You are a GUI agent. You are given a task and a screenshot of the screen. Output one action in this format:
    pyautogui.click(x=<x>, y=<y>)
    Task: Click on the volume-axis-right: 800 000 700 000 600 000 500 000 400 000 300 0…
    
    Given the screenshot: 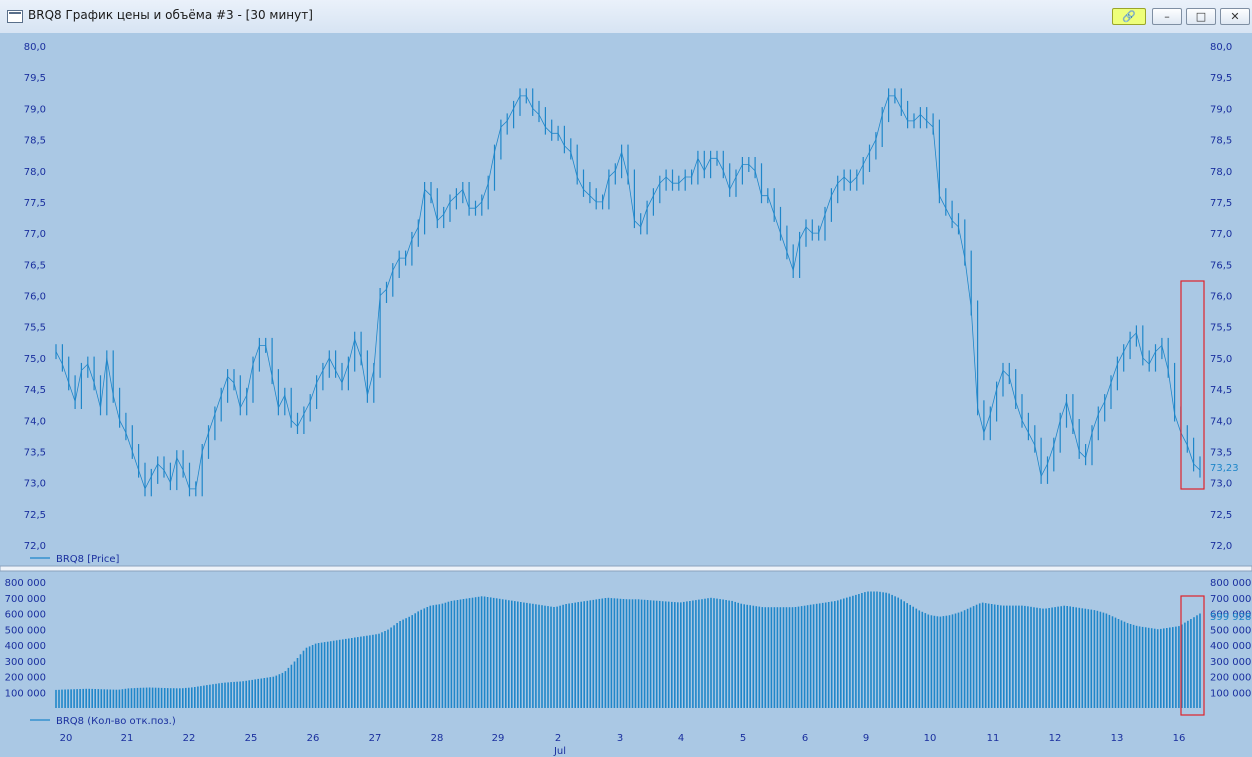 What is the action you would take?
    pyautogui.click(x=1230, y=638)
    